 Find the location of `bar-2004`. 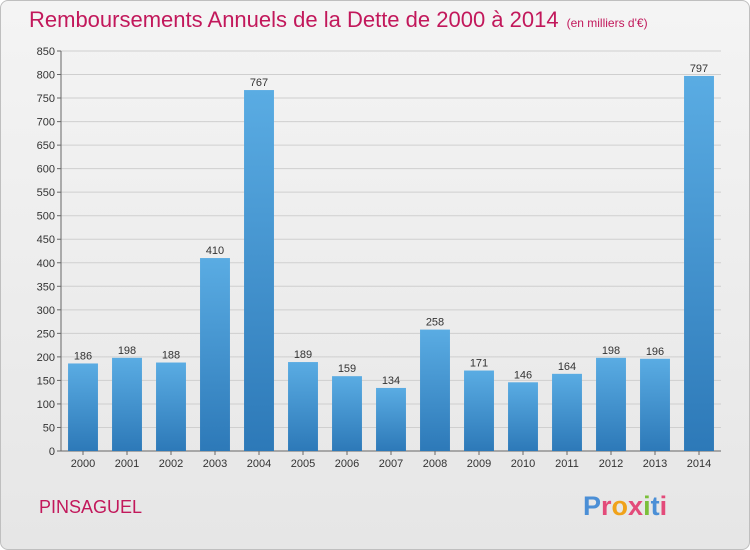

bar-2004 is located at coordinates (259, 270).